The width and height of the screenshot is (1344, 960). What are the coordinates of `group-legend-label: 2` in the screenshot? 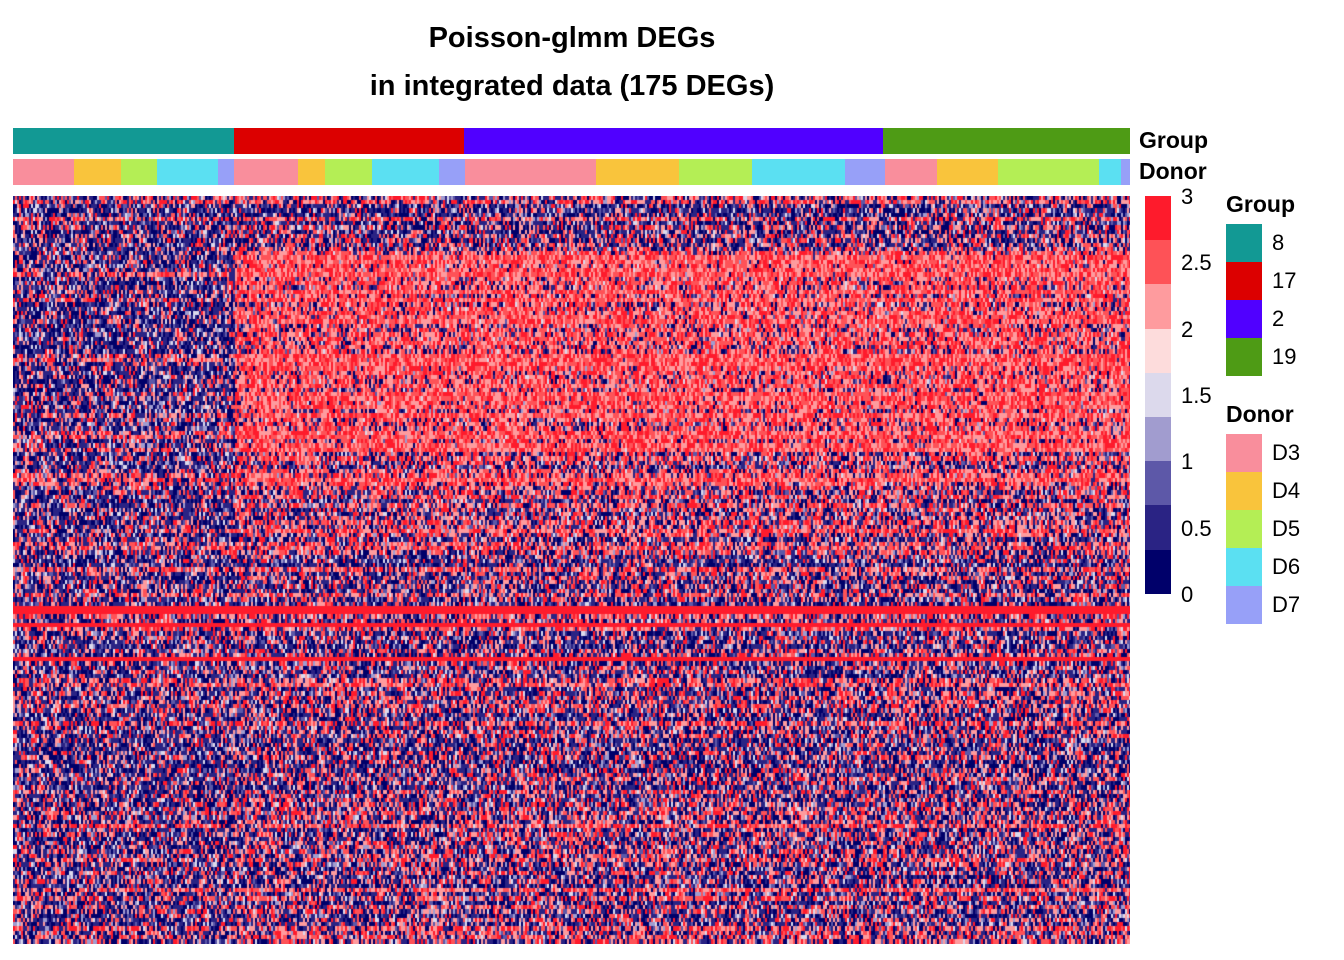 It's located at (1278, 318).